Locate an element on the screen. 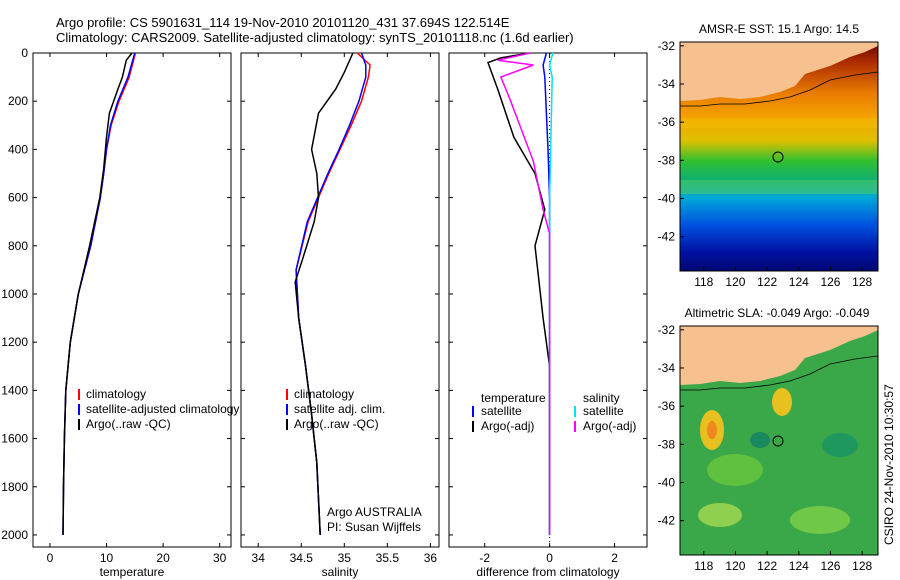  legend-header: salinity is located at coordinates (601, 398).